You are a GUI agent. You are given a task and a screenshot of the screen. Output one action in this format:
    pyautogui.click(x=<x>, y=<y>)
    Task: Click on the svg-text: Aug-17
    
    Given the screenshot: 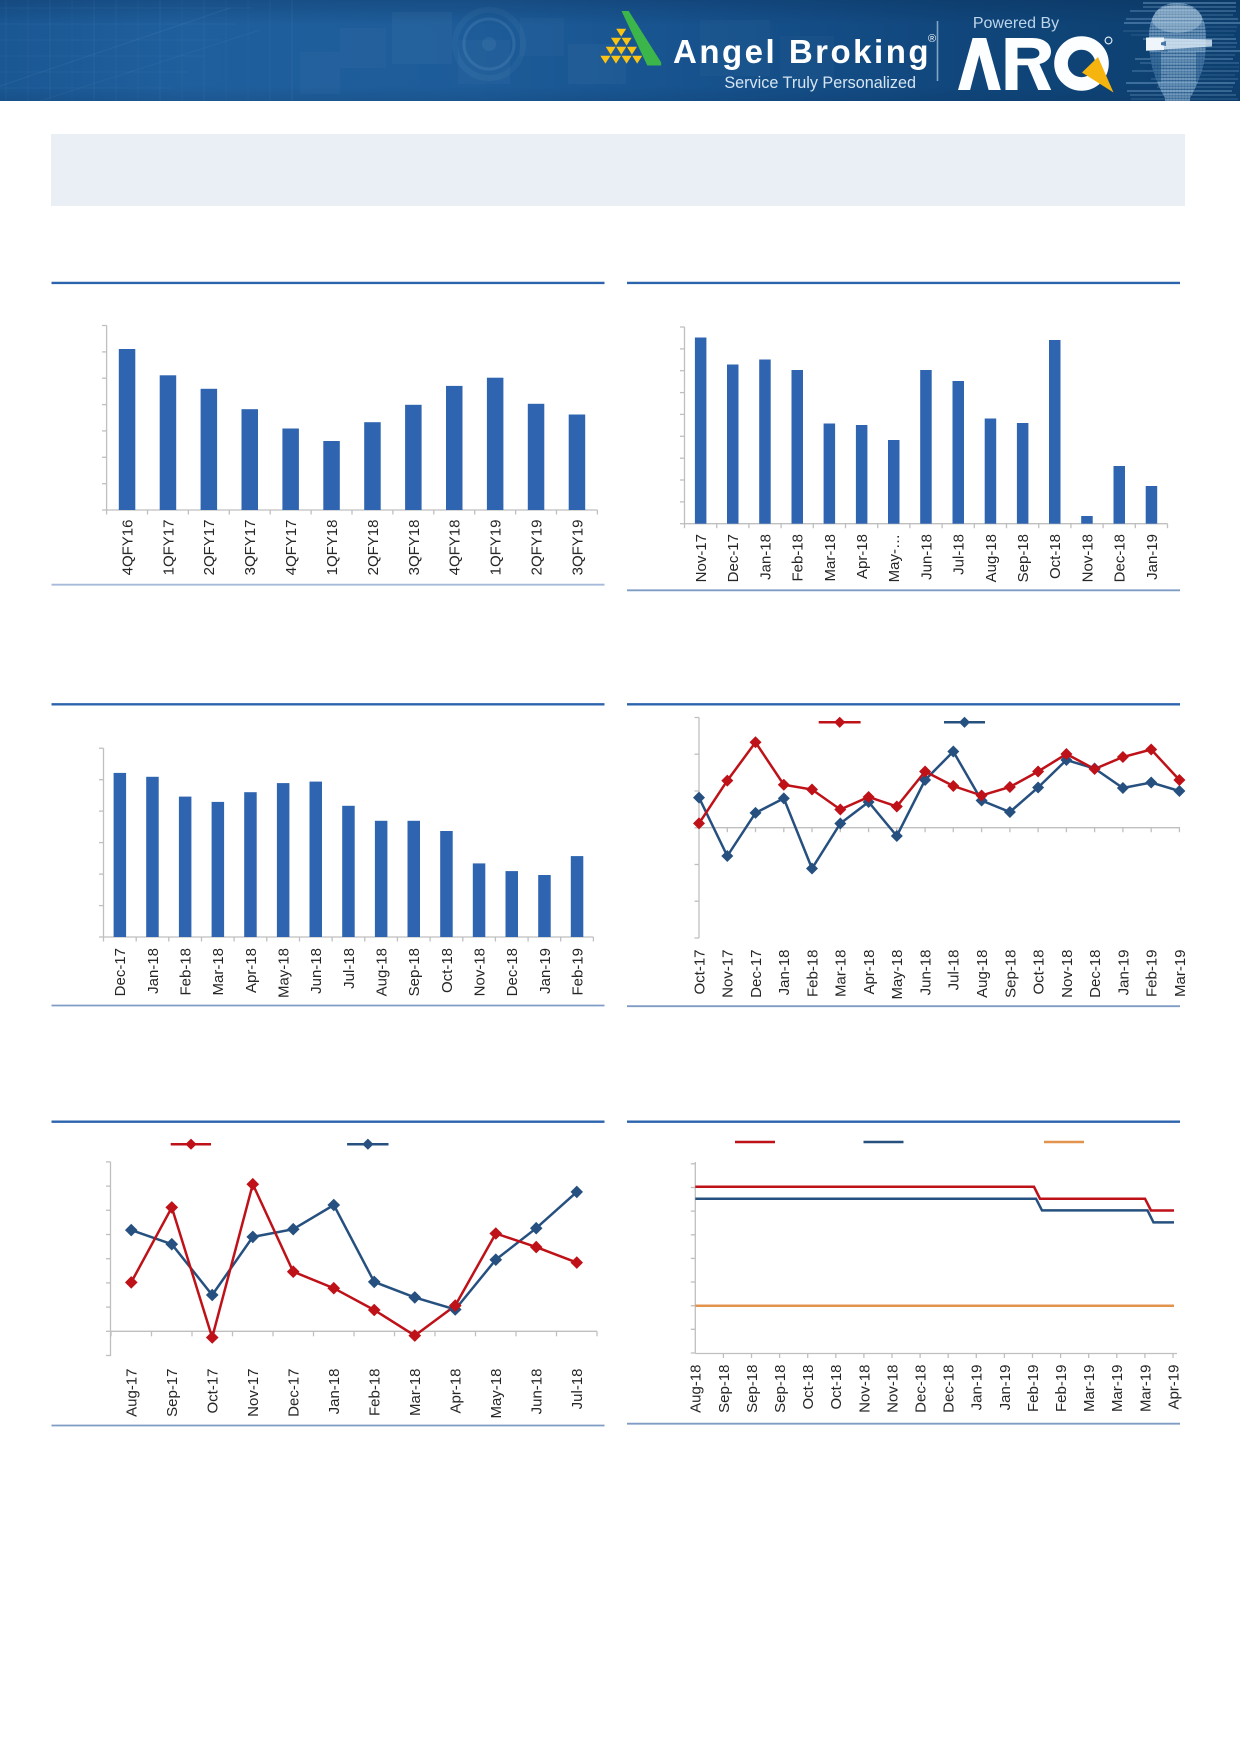 What is the action you would take?
    pyautogui.click(x=132, y=1393)
    